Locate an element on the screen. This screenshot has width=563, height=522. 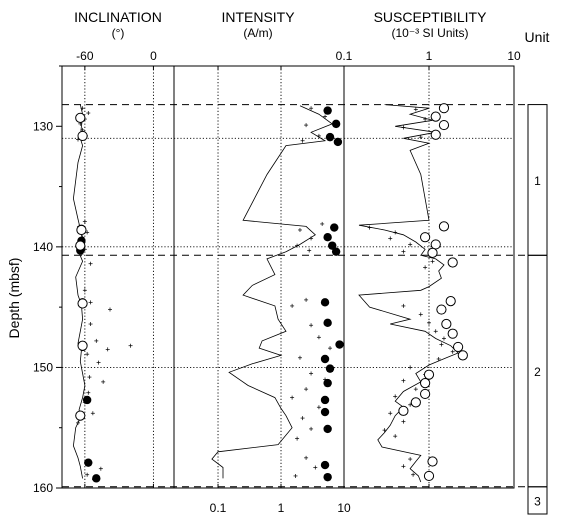
intensity-tick-label: 0.1 is located at coordinates (218, 508).